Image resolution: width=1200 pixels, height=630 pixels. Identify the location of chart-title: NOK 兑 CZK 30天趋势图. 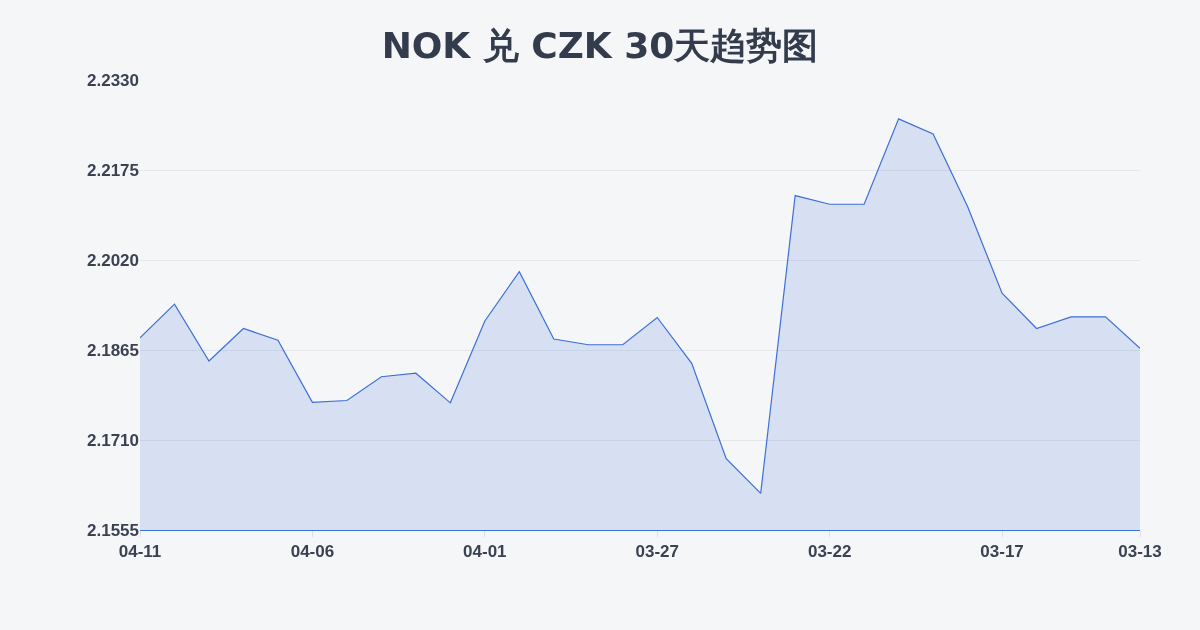
(600, 45).